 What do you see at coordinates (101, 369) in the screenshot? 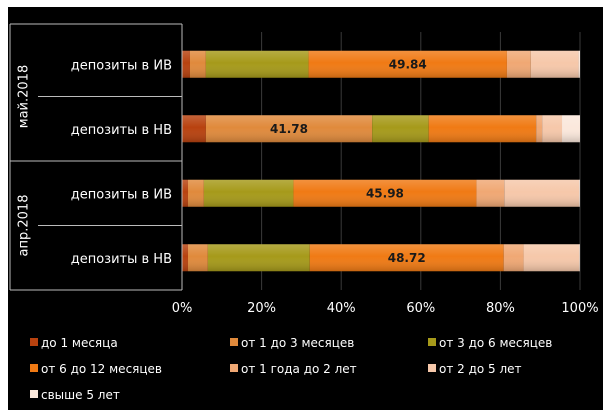
I see `legend-label: от 6 до 12 месяцев` at bounding box center [101, 369].